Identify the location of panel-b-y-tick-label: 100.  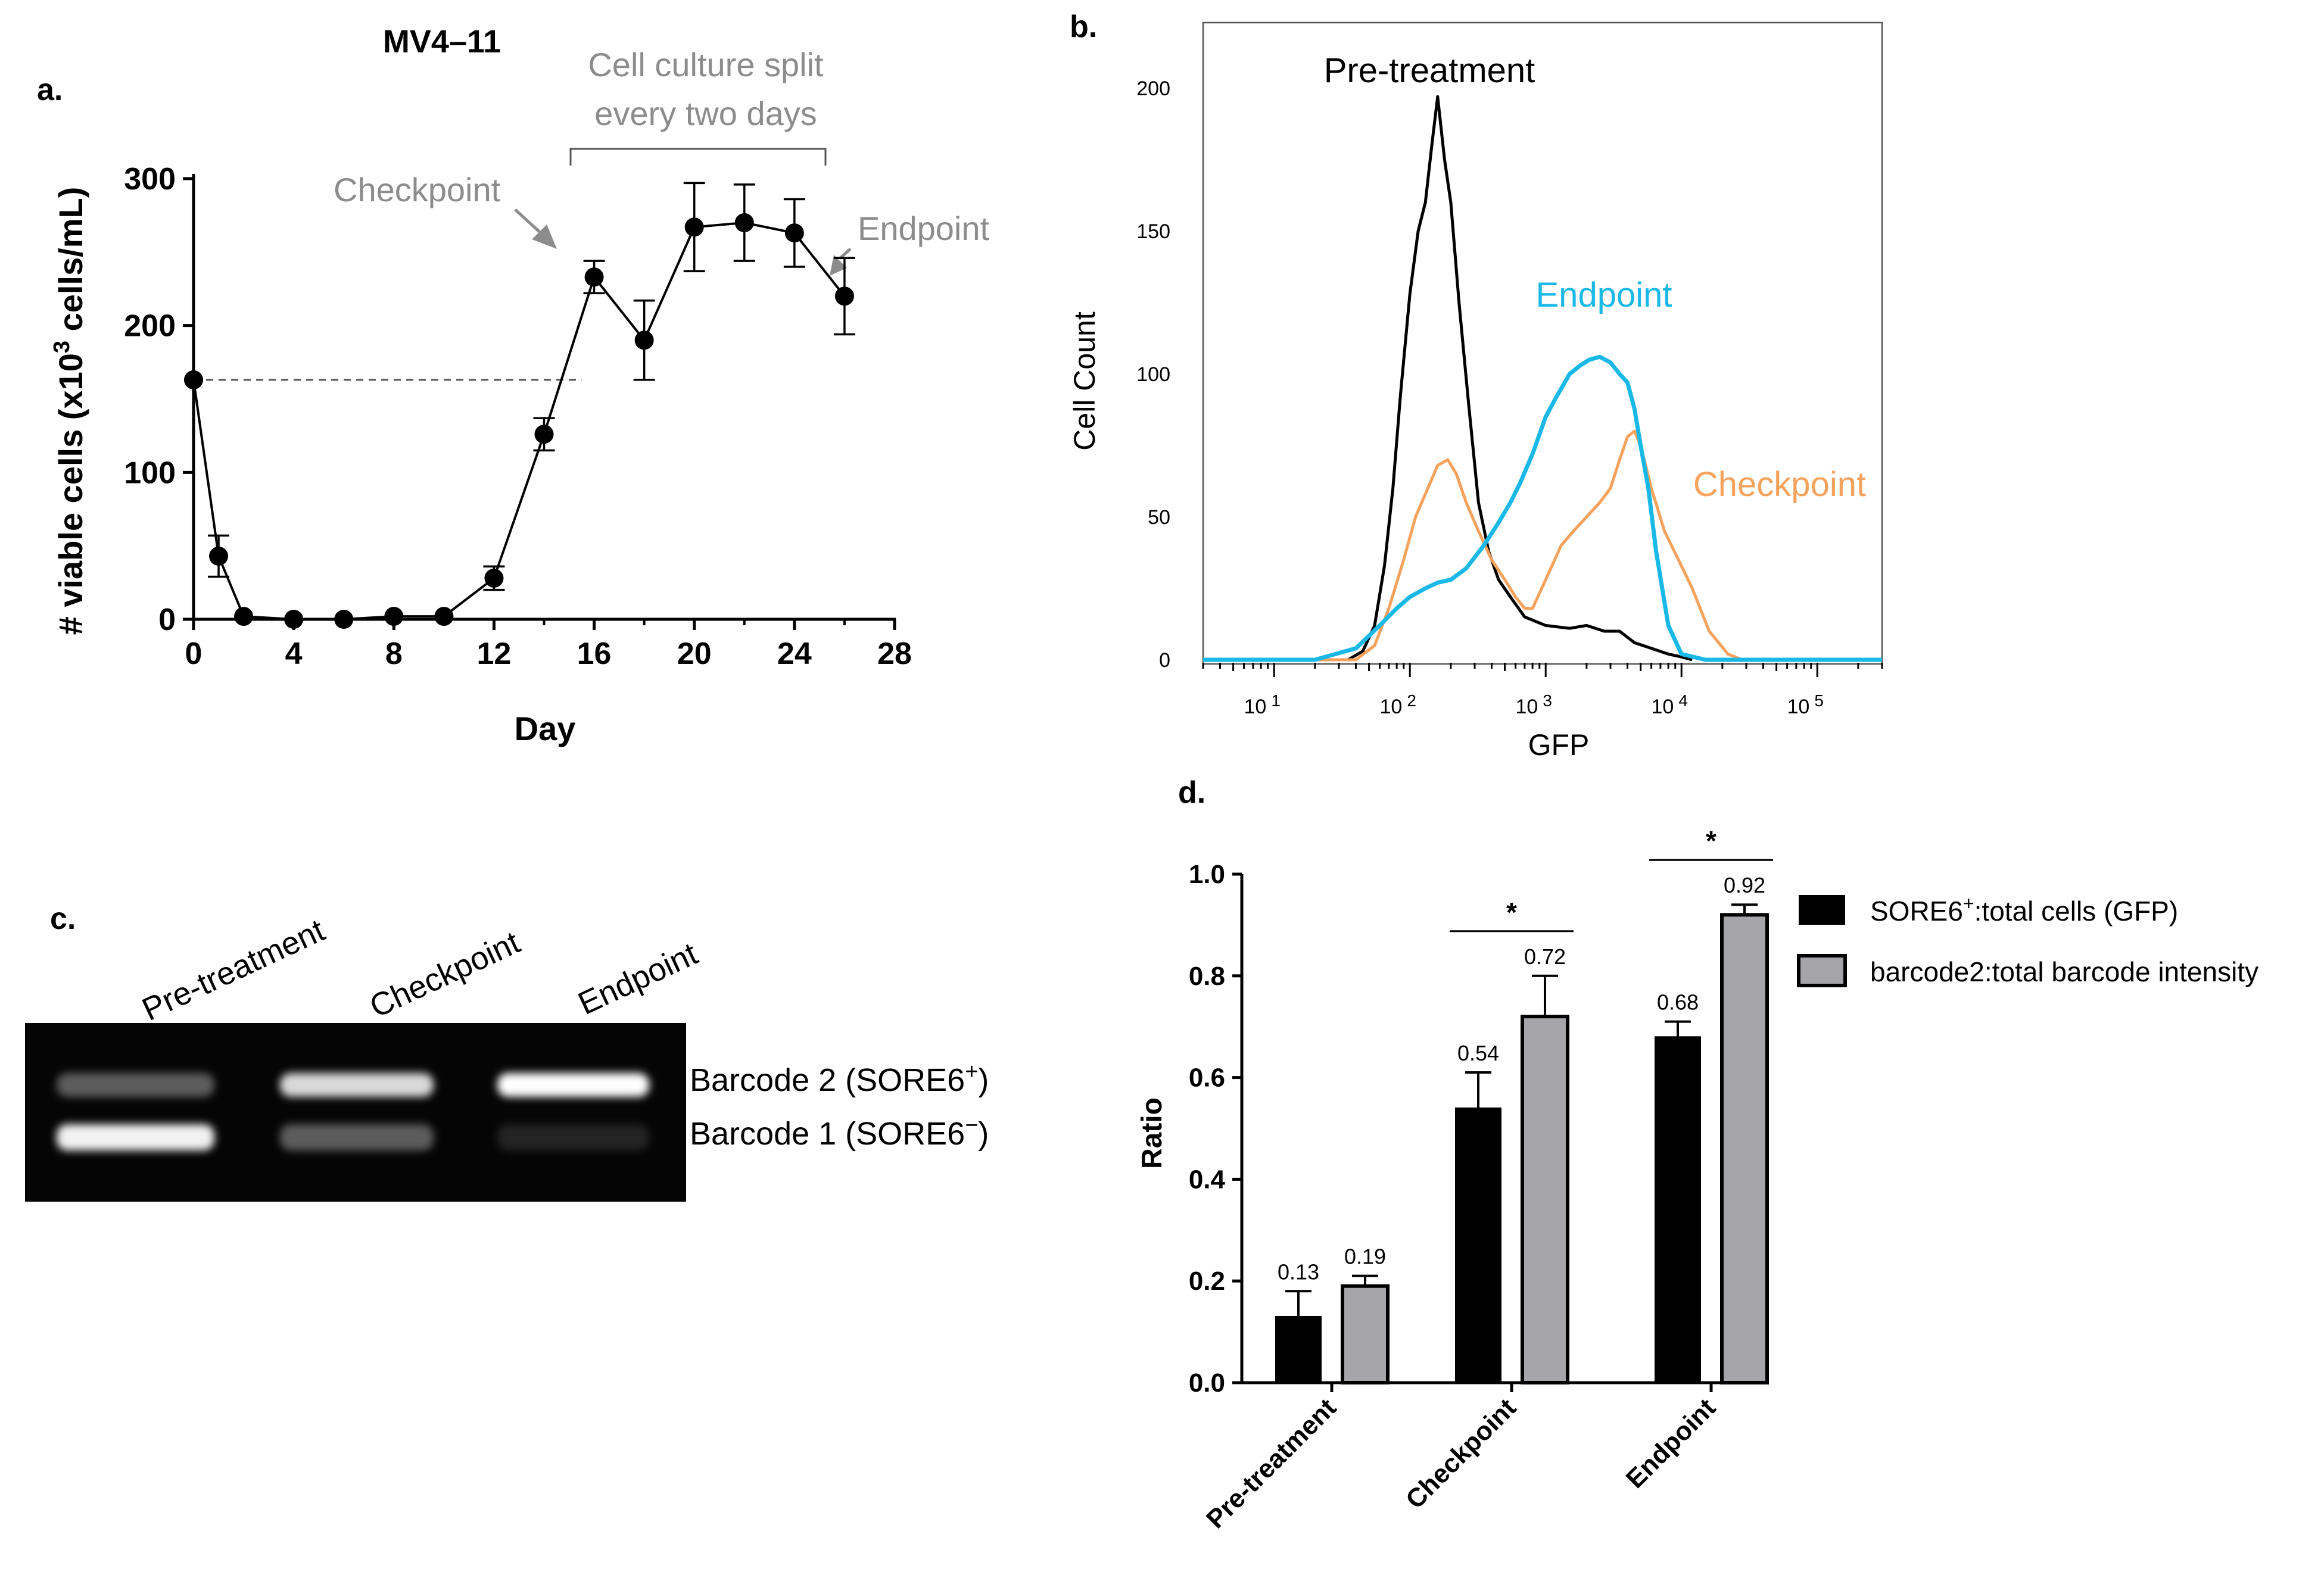
(1153, 374).